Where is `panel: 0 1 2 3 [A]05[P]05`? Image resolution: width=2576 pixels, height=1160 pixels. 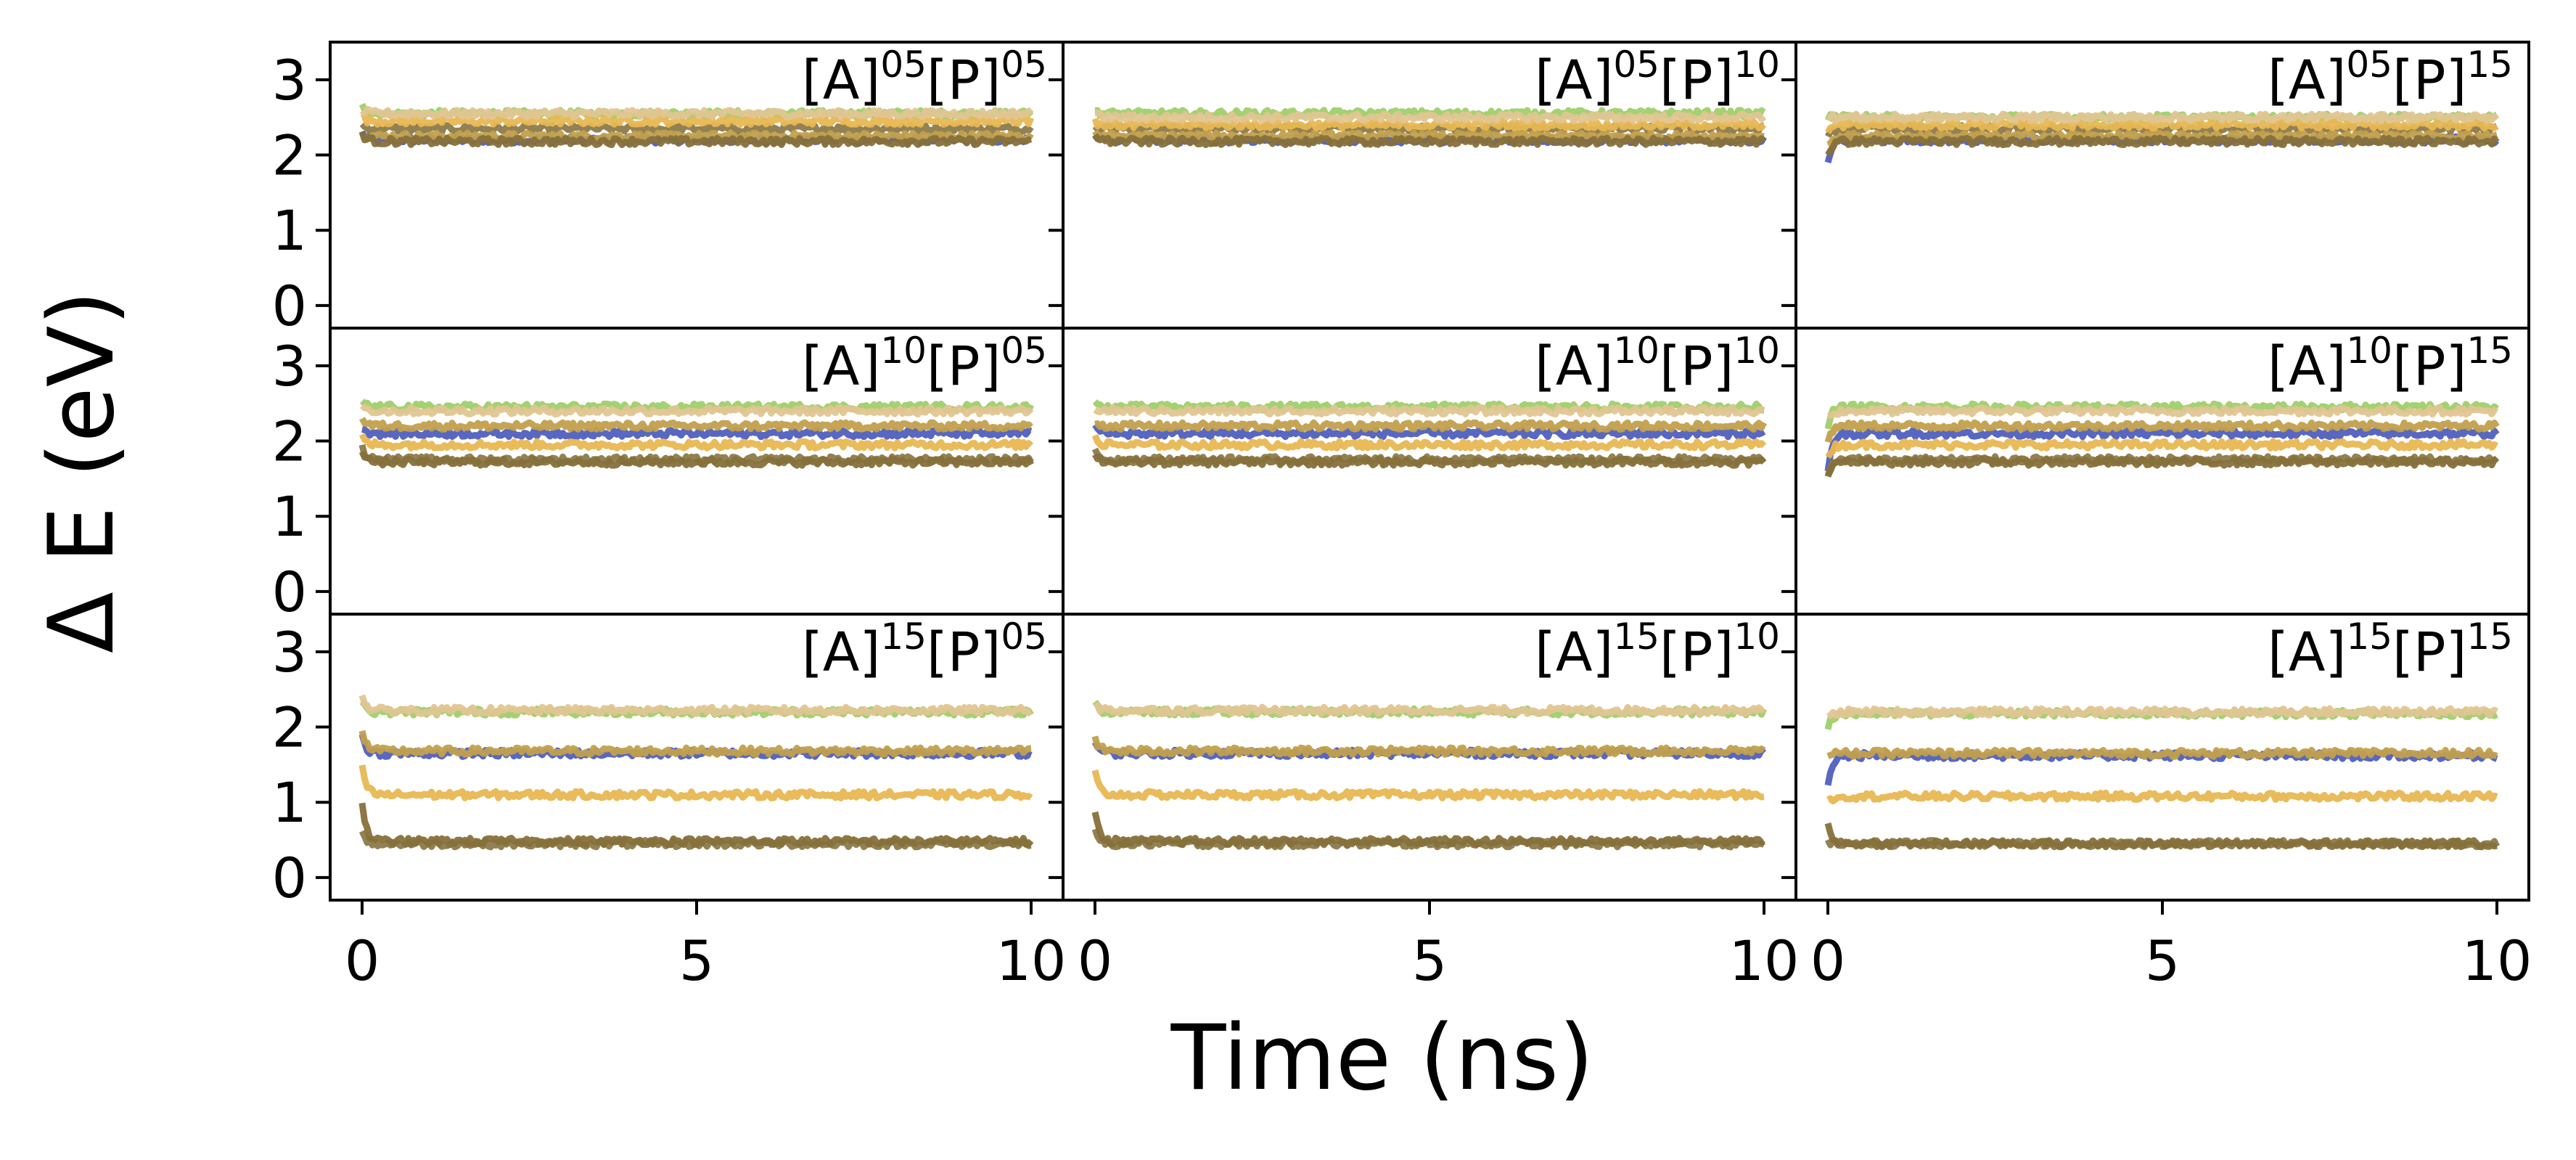
panel: 0 1 2 3 [A]05[P]05 is located at coordinates (668, 189).